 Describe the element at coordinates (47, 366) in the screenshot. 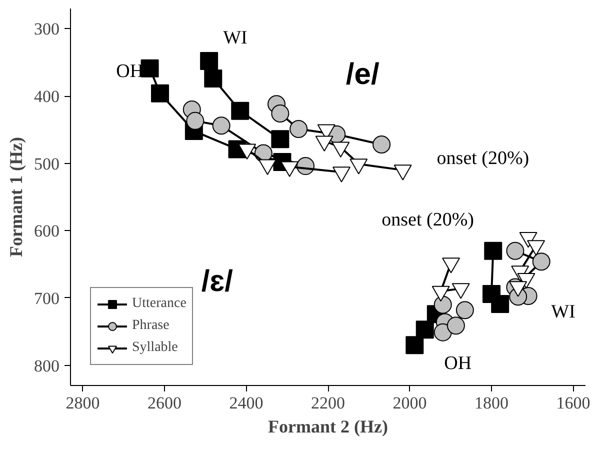

I see `y-tick-label: 800` at that location.